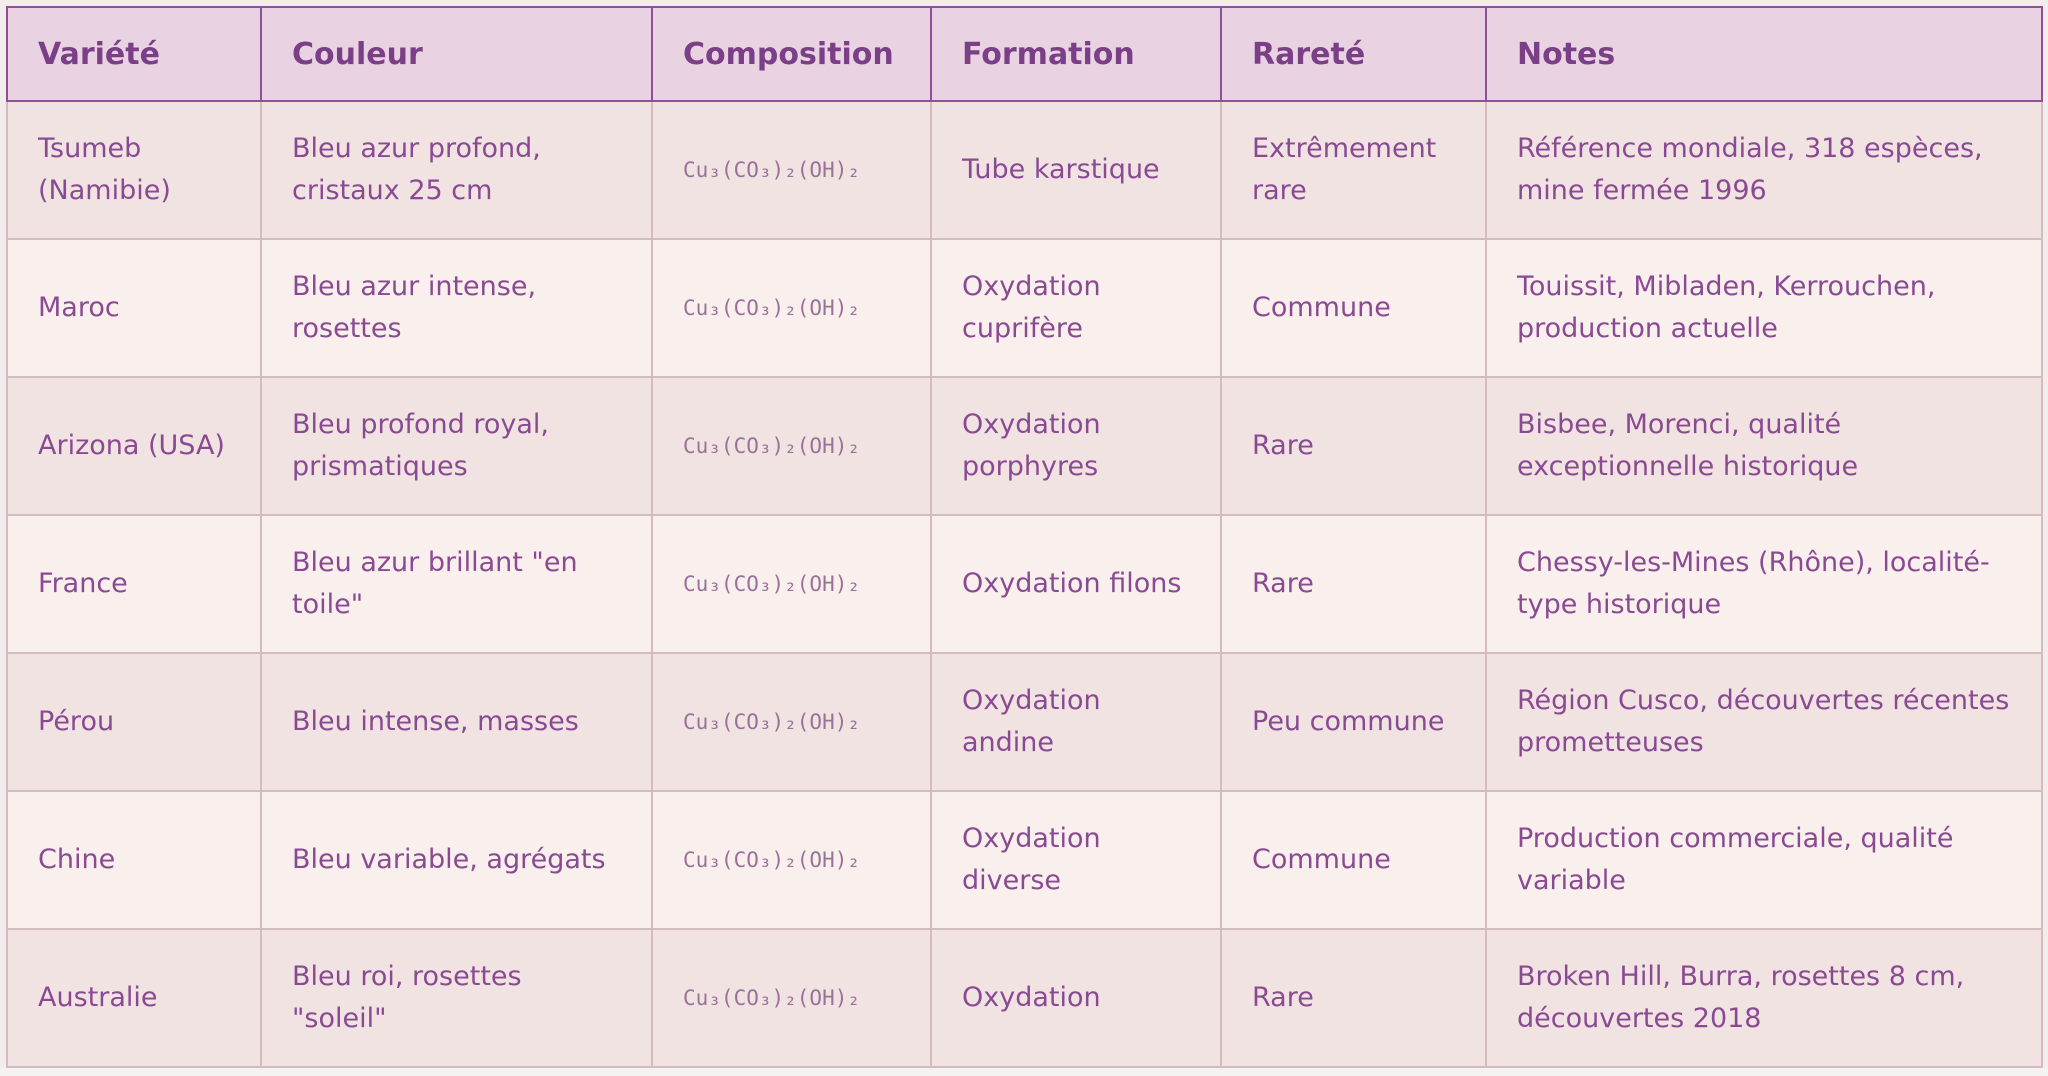 This screenshot has height=1076, width=2048. What do you see at coordinates (134, 170) in the screenshot?
I see `cell-variete: Tsumeb (Namibie)` at bounding box center [134, 170].